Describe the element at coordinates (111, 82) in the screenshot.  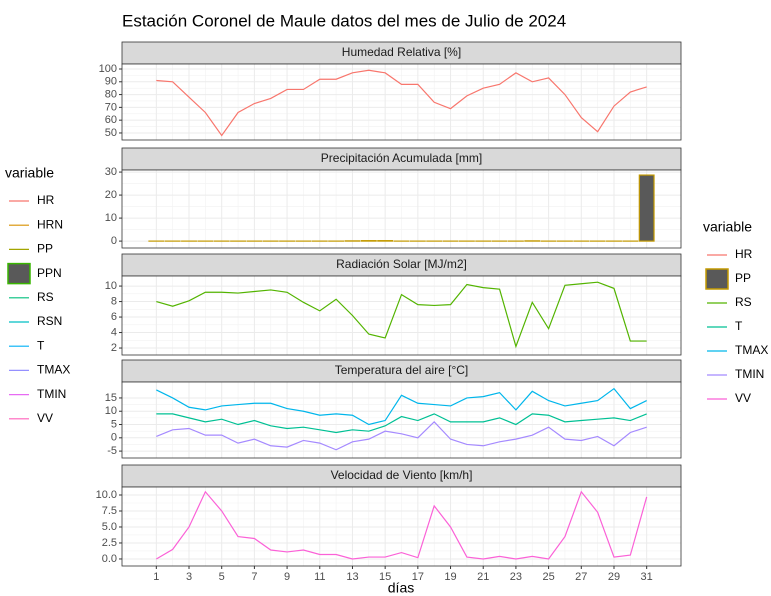
I see `y-tick-label: 90` at that location.